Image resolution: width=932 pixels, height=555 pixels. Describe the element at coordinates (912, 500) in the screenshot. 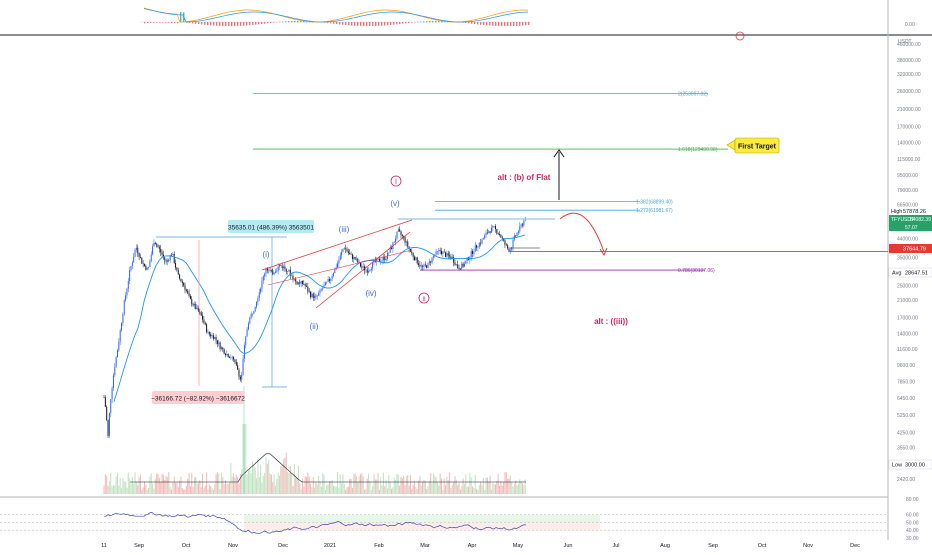

I see `rsi-tick: 80.00` at that location.